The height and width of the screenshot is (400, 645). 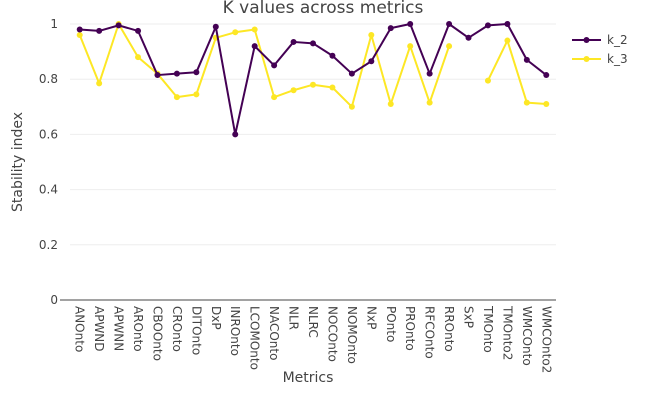 I want to click on x-tick-label: NLRC, so click(x=313, y=322).